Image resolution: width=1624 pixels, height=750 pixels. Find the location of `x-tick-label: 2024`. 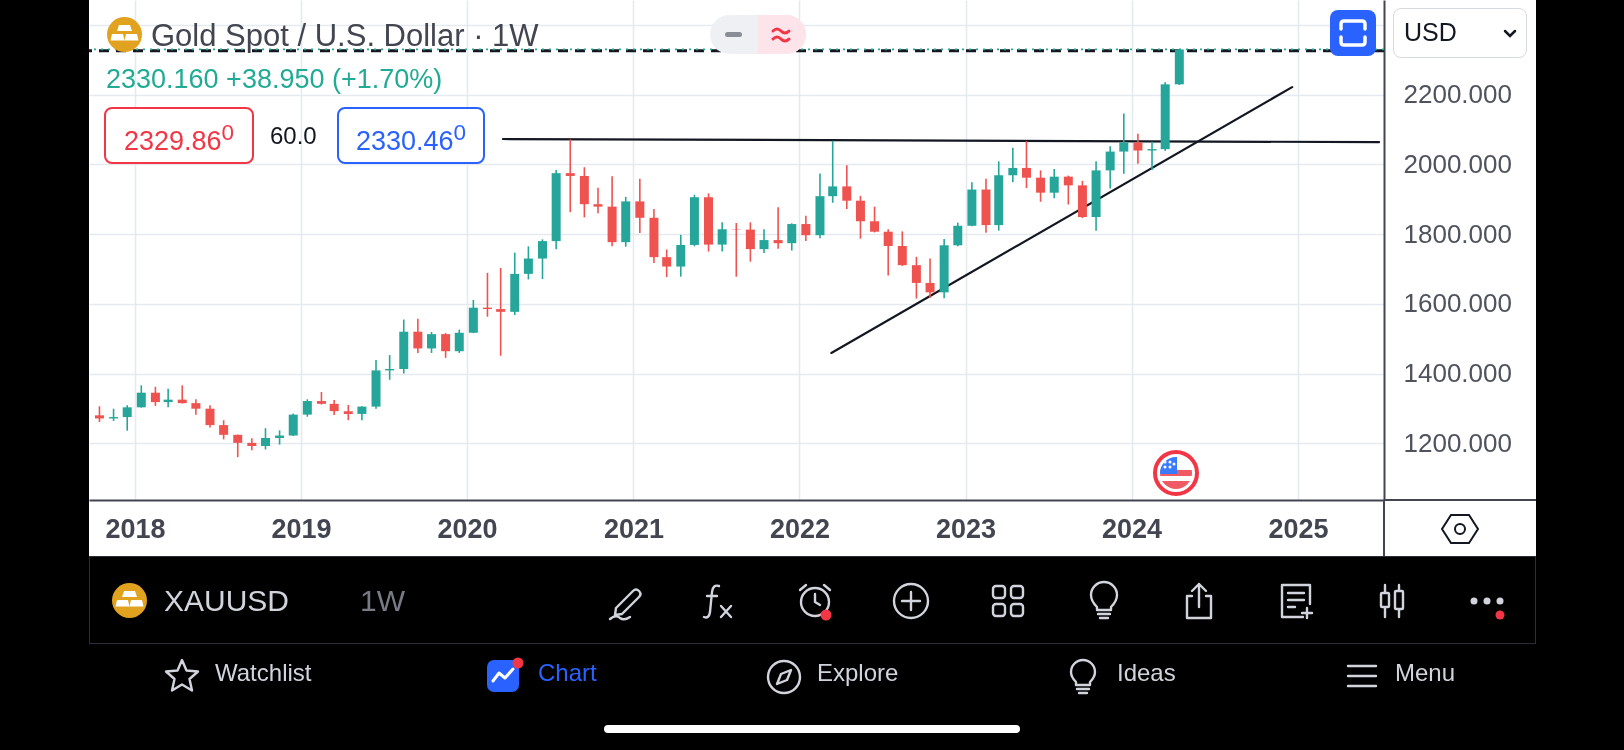

x-tick-label: 2024 is located at coordinates (1132, 528).